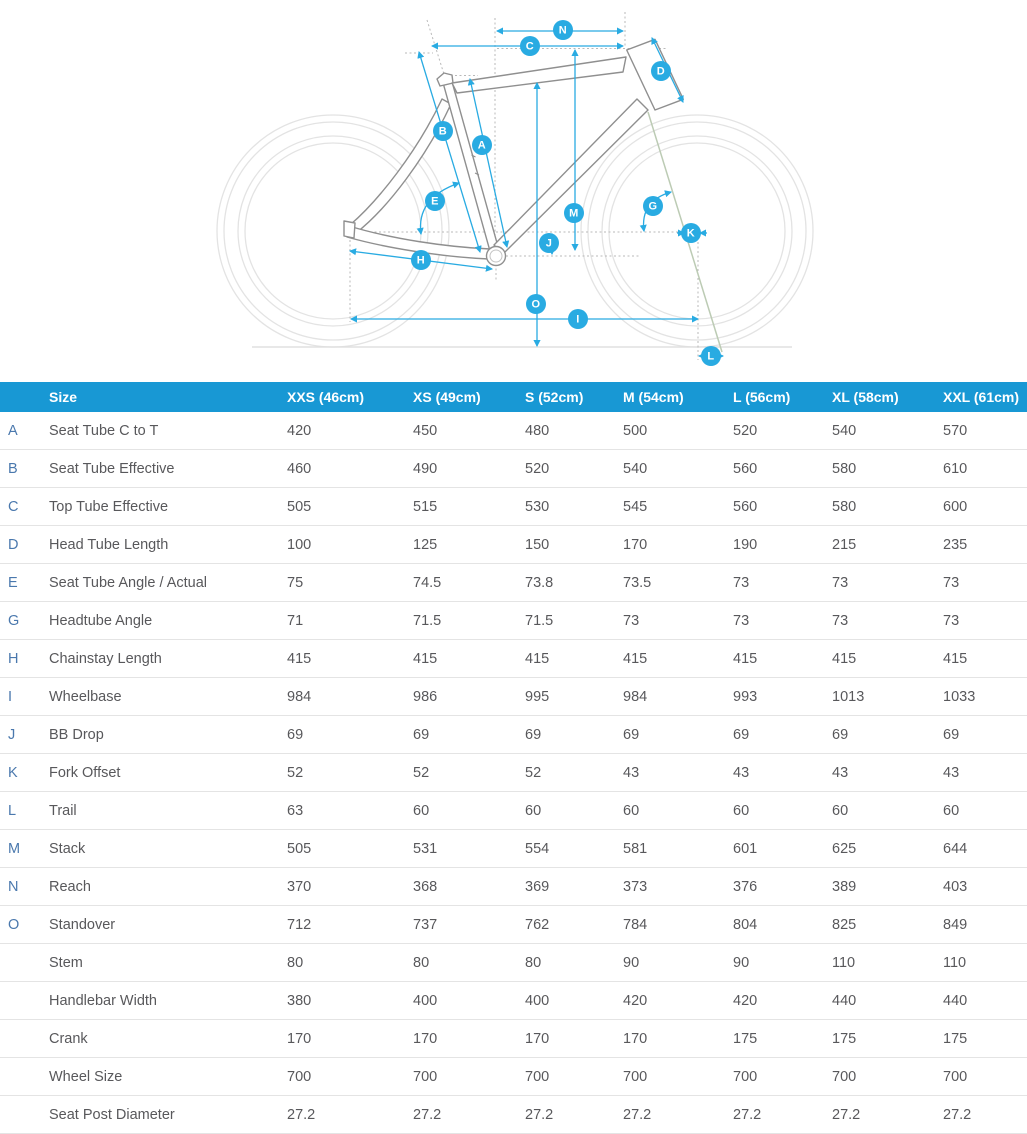 Image resolution: width=1027 pixels, height=1134 pixels. Describe the element at coordinates (112, 1114) in the screenshot. I see `row-label: Seat Post Diameter` at that location.